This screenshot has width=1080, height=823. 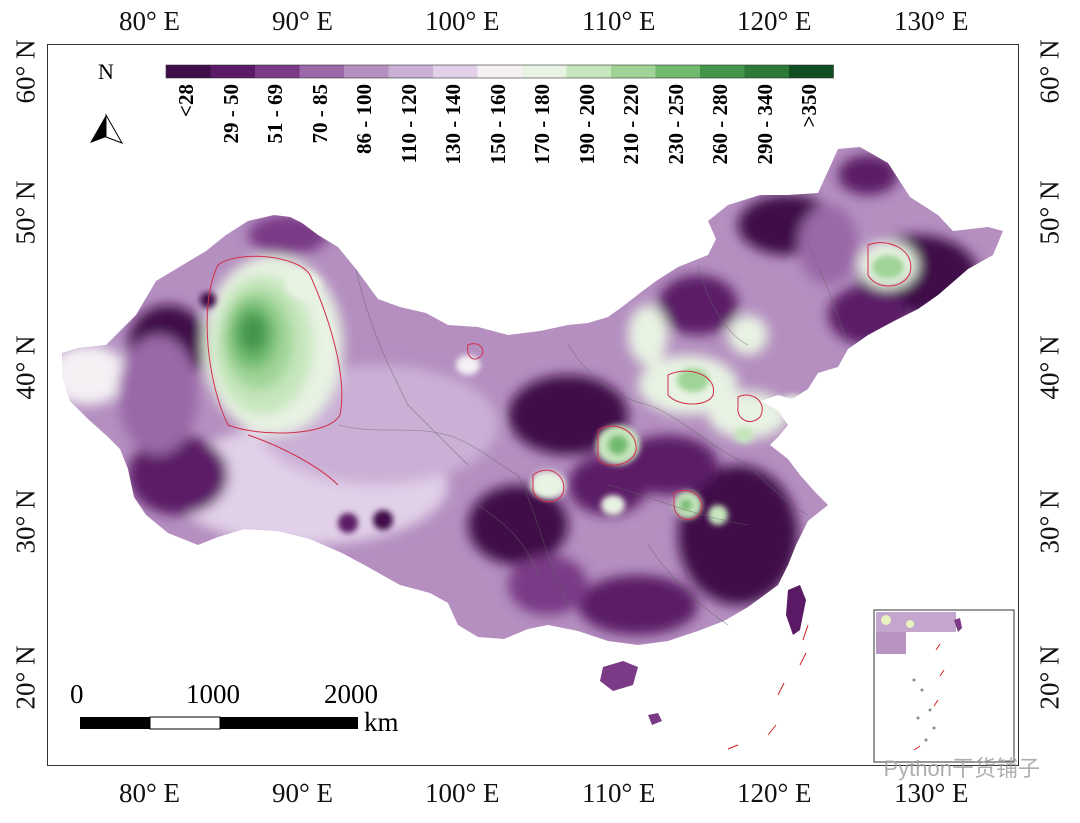 What do you see at coordinates (106, 71) in the screenshot?
I see `north-arrow-label: N` at bounding box center [106, 71].